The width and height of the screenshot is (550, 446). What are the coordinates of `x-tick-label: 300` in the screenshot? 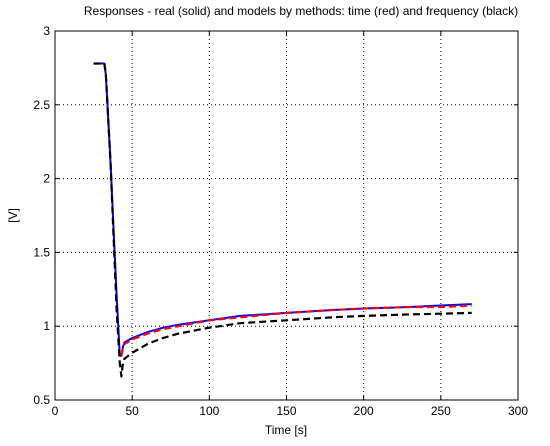 It's located at (518, 411).